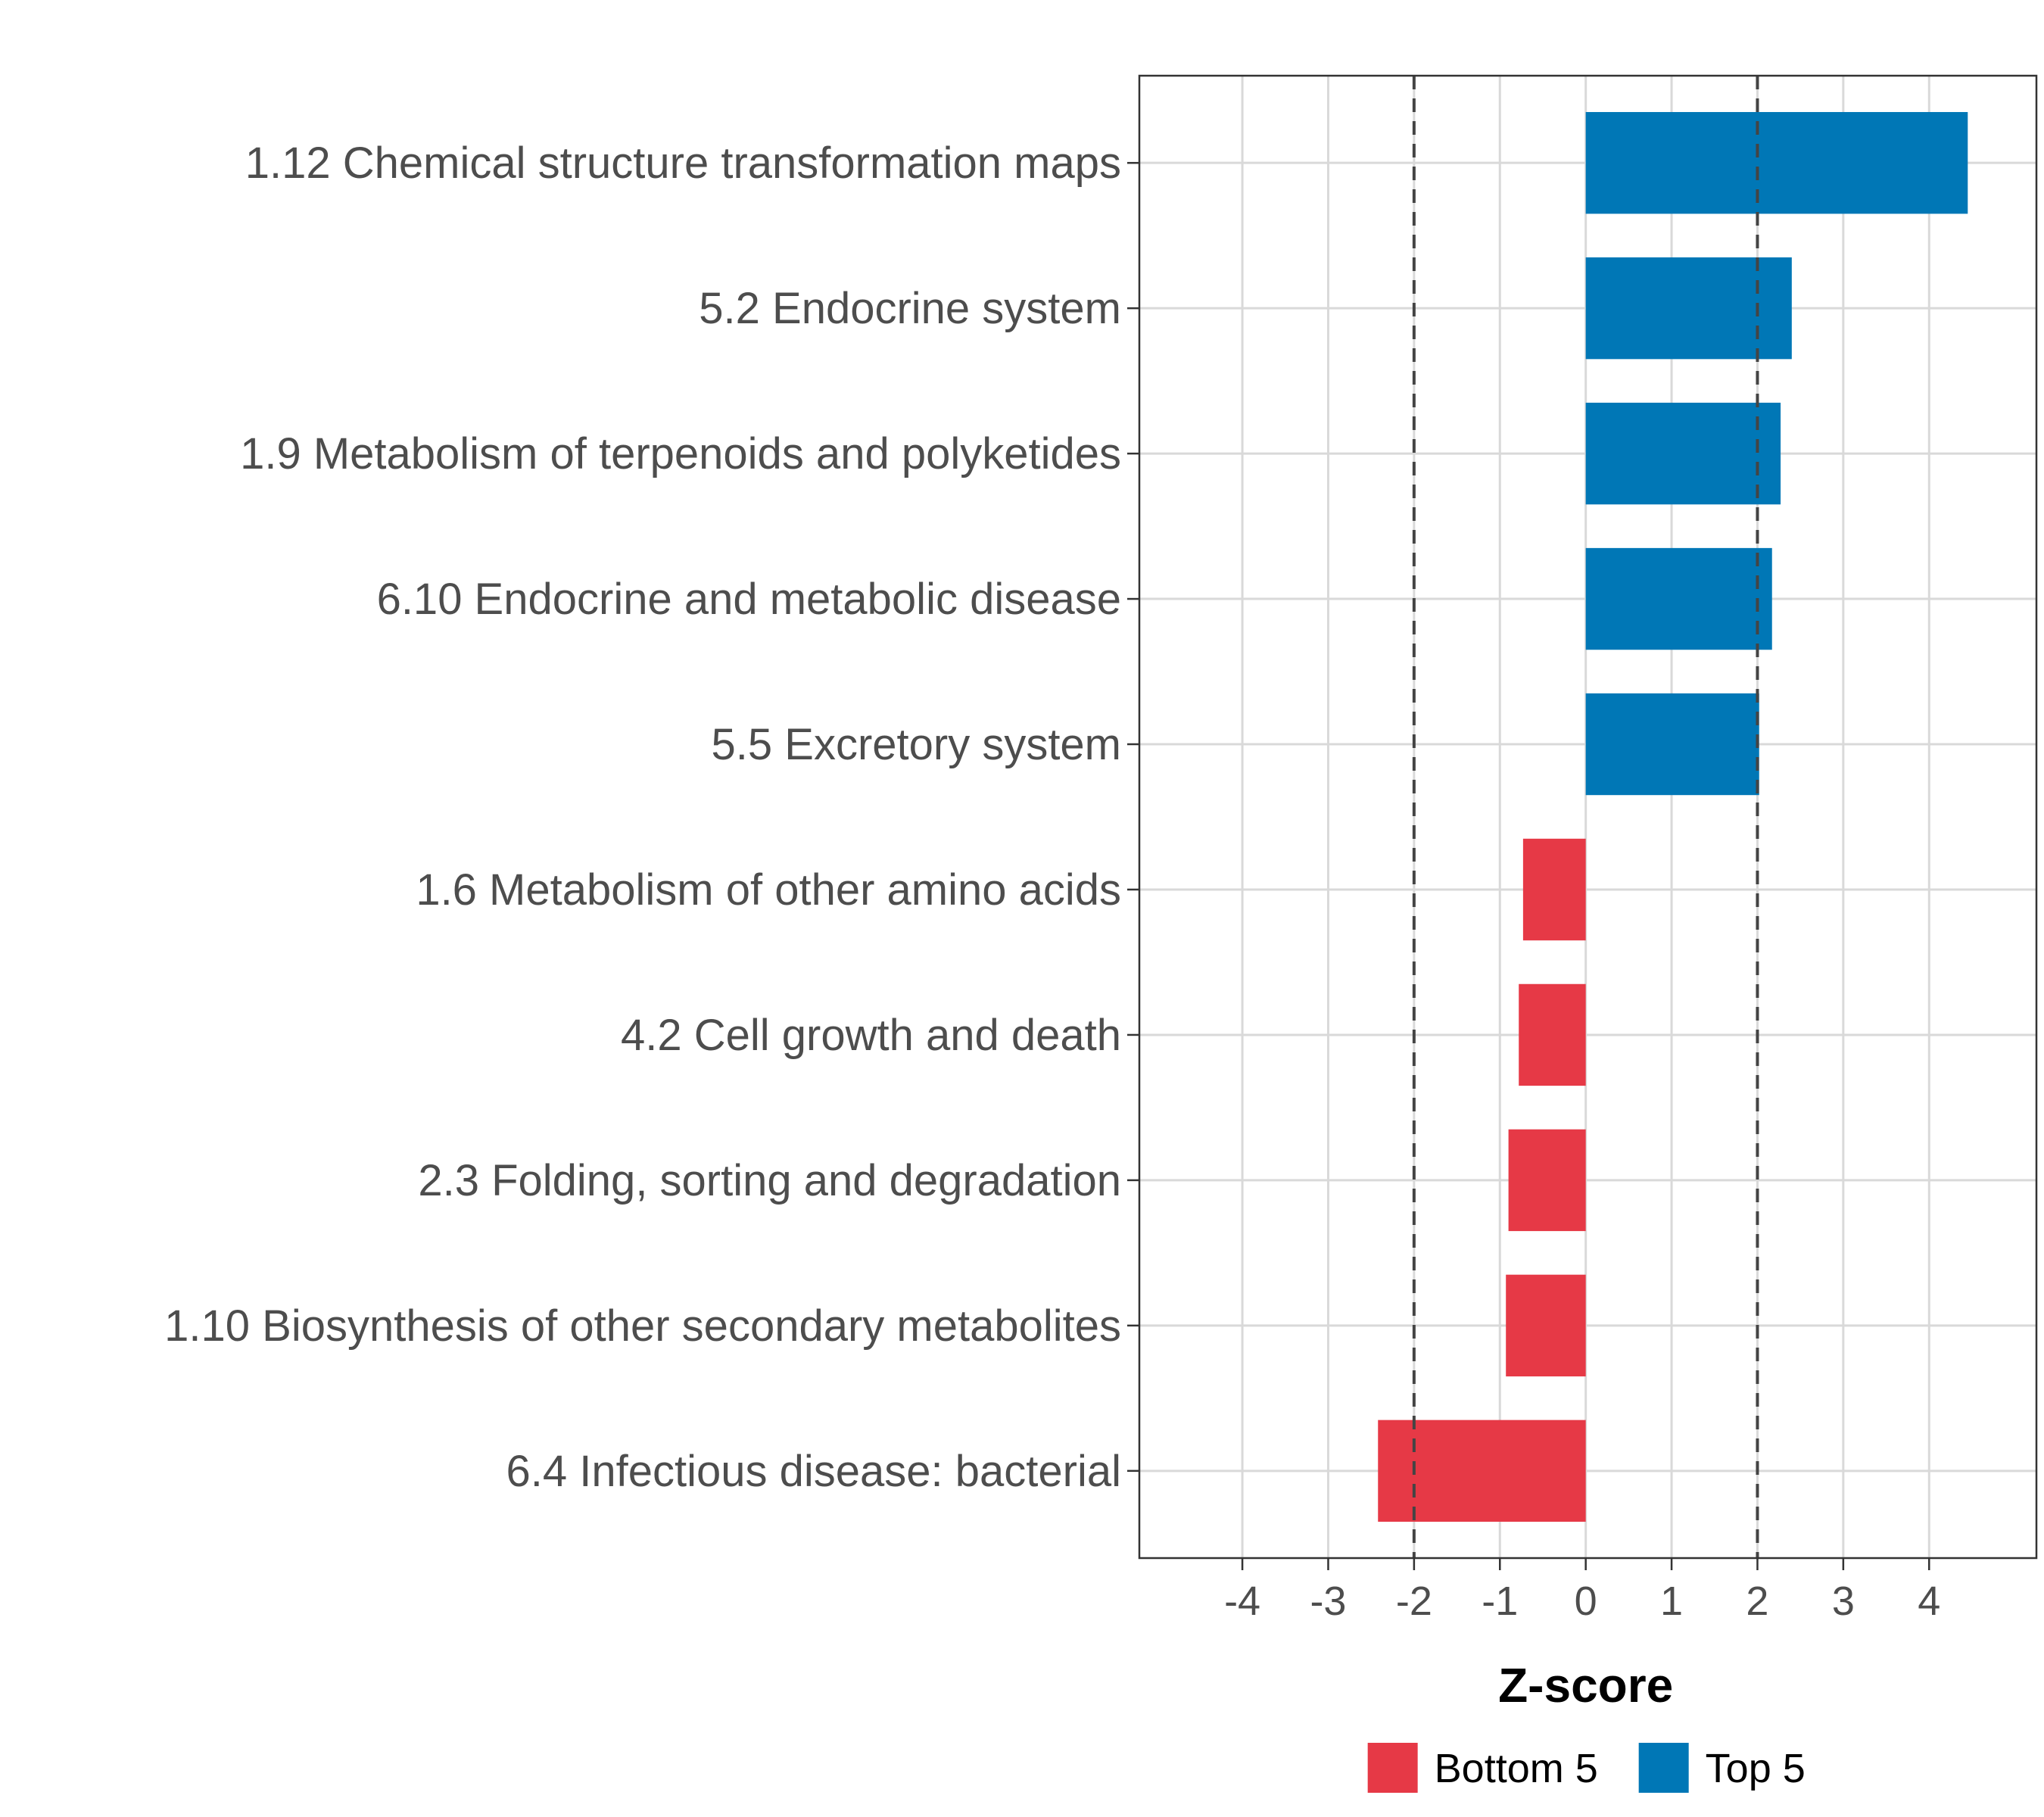 The image size is (2044, 1817). I want to click on legend: Bottom 5 Top 5, so click(1586, 1768).